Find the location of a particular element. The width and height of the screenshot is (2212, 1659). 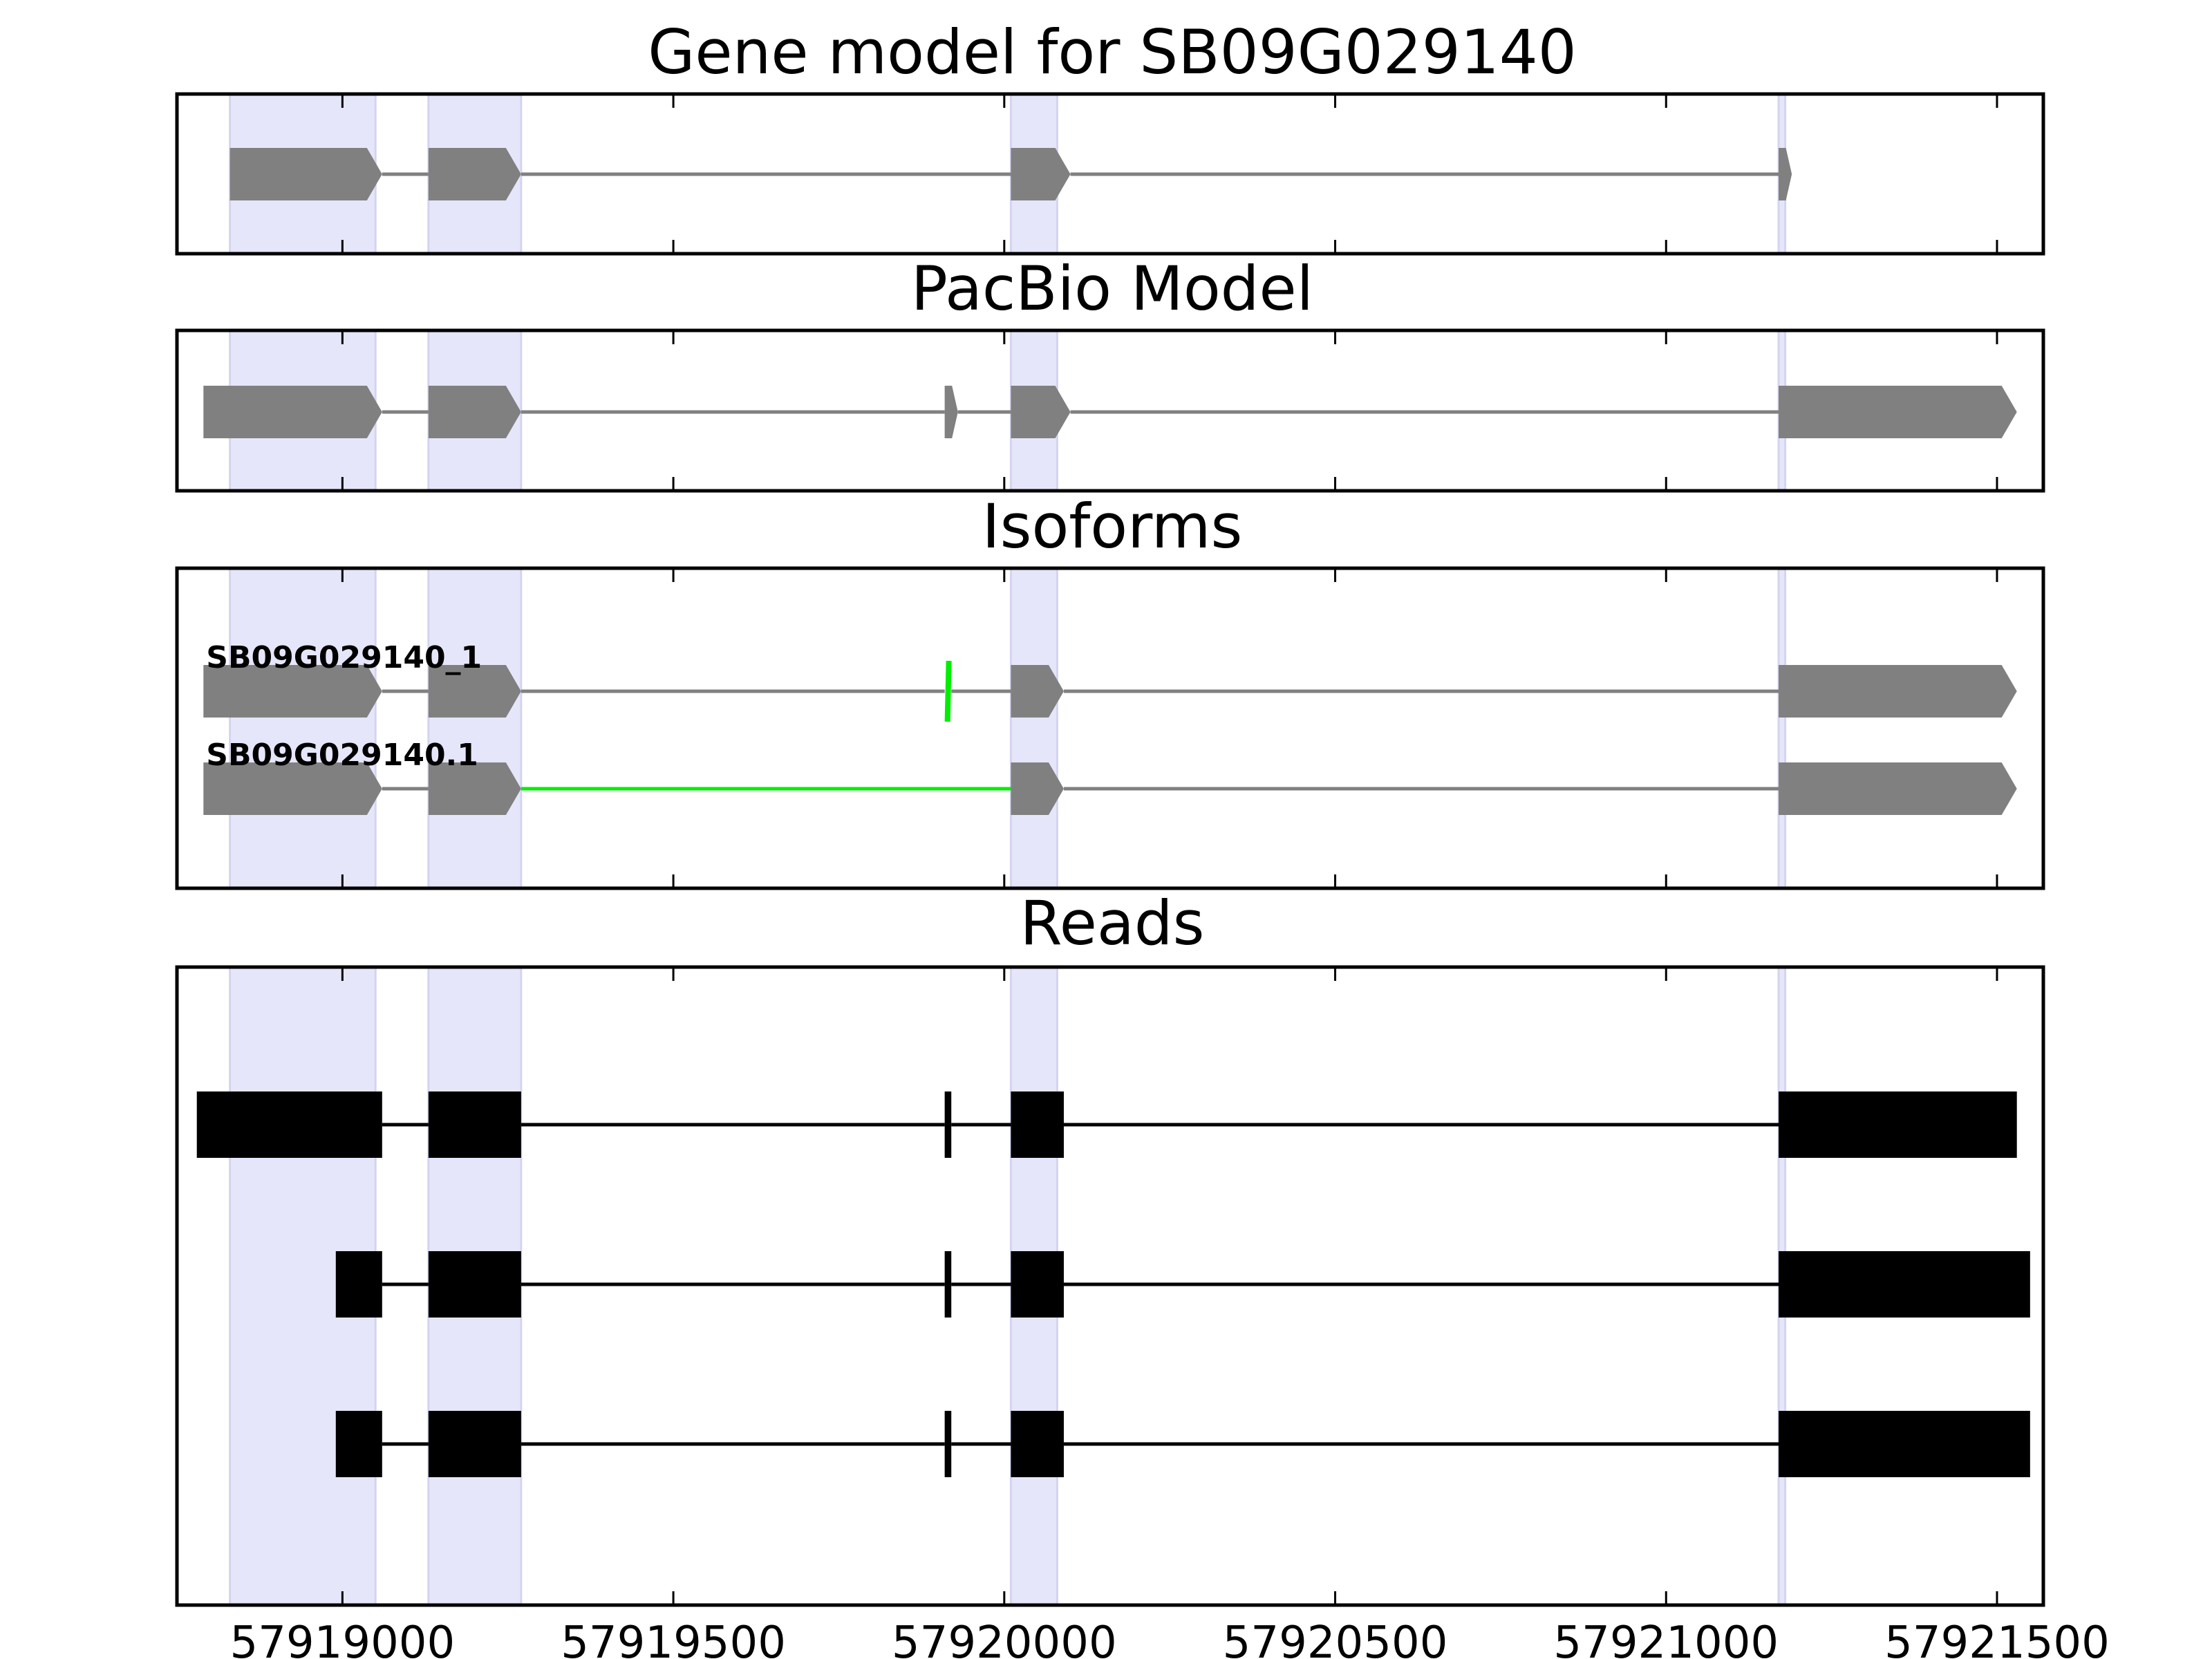

x-tick-label: 57921500 is located at coordinates (1997, 1638).